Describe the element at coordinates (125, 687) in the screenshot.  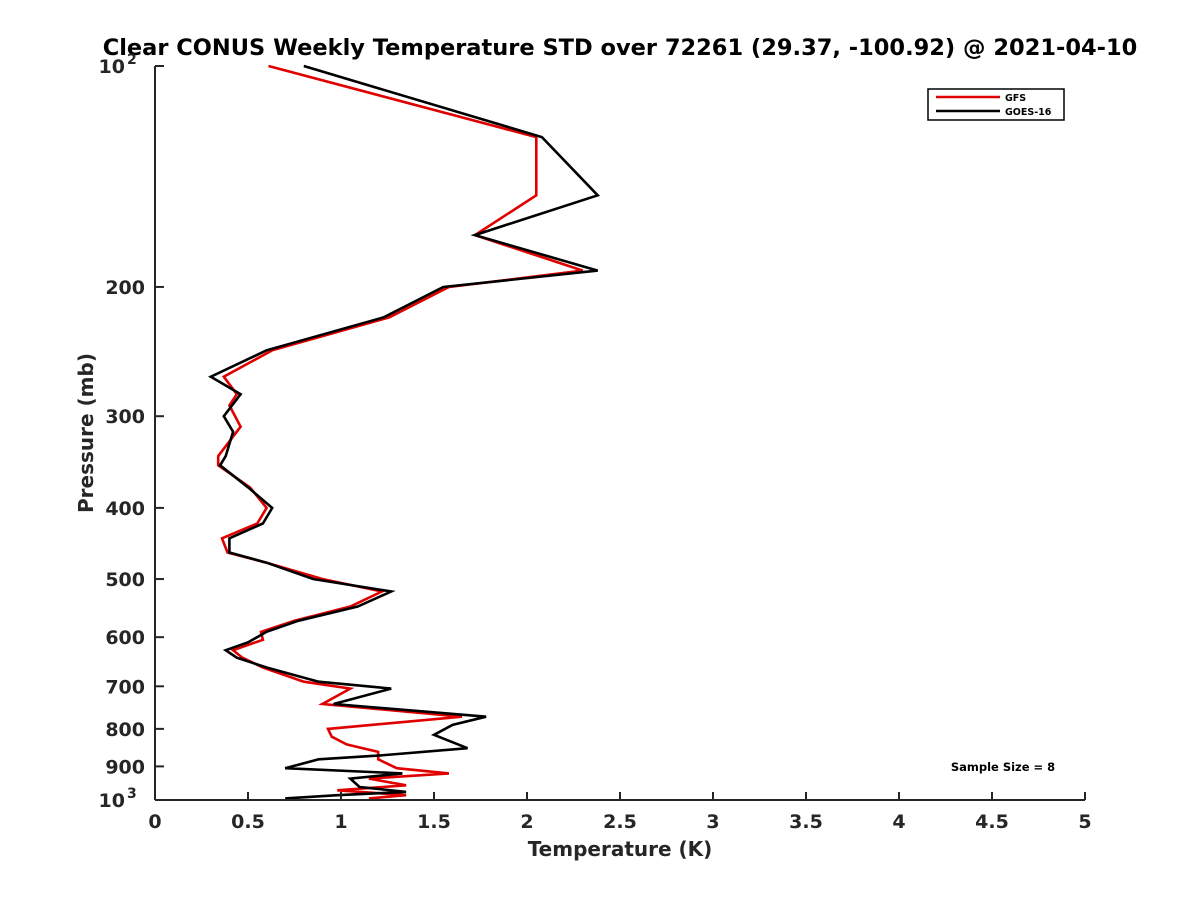
I see `y-tick-label: 700` at that location.